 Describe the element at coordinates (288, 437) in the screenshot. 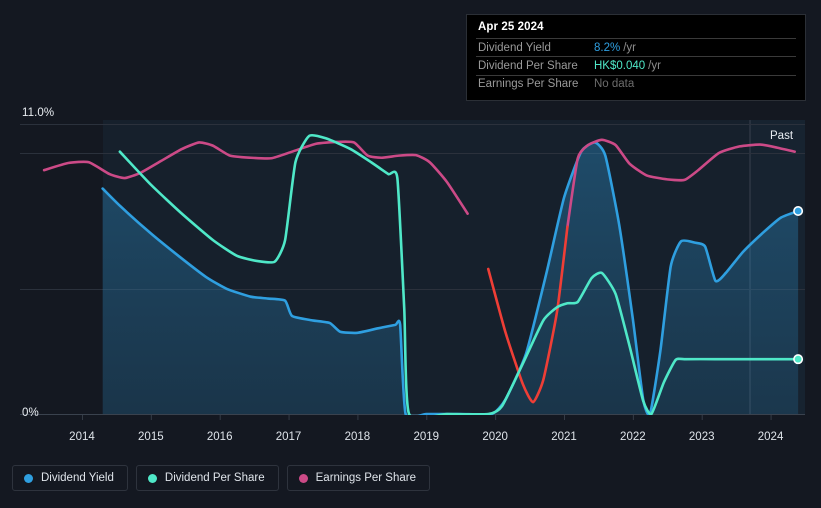

I see `x-axis-tick-2017: 2017` at that location.